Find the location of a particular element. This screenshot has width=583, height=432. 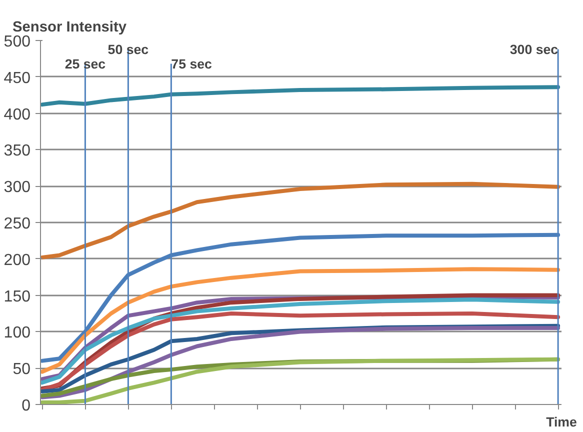

y-tick-label: 100 is located at coordinates (17, 333).